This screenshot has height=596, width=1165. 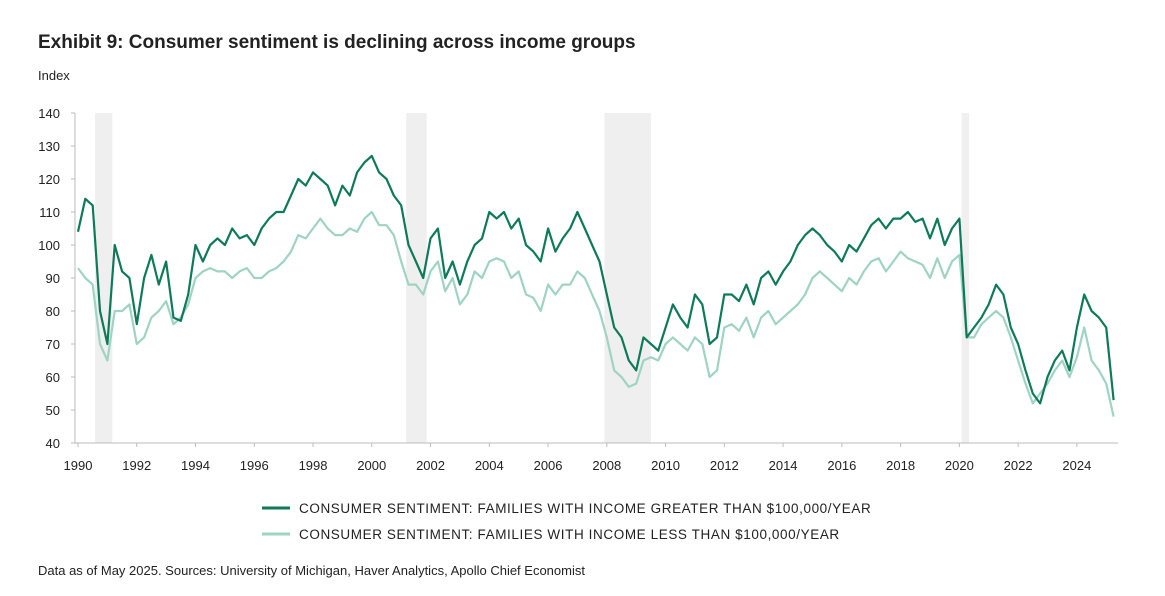 I want to click on y-tick-label: 80, so click(x=53, y=311).